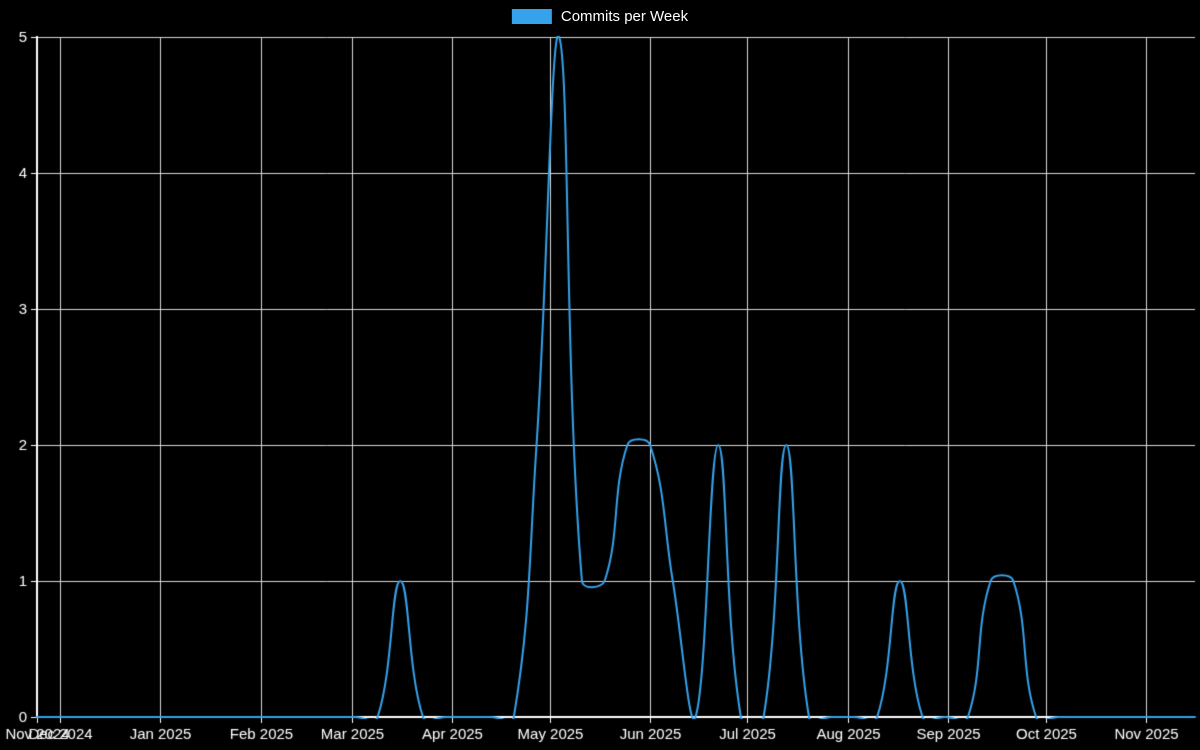 The image size is (1200, 750). I want to click on chart-legend: Commits per Week, so click(600, 16).